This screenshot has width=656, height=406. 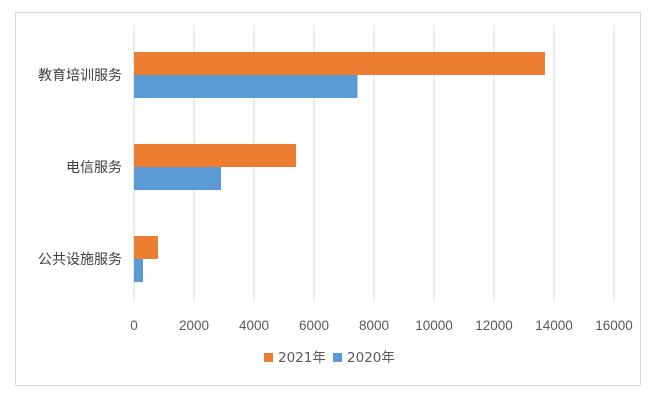 I want to click on category-label: 公共设施服务, so click(x=80, y=260).